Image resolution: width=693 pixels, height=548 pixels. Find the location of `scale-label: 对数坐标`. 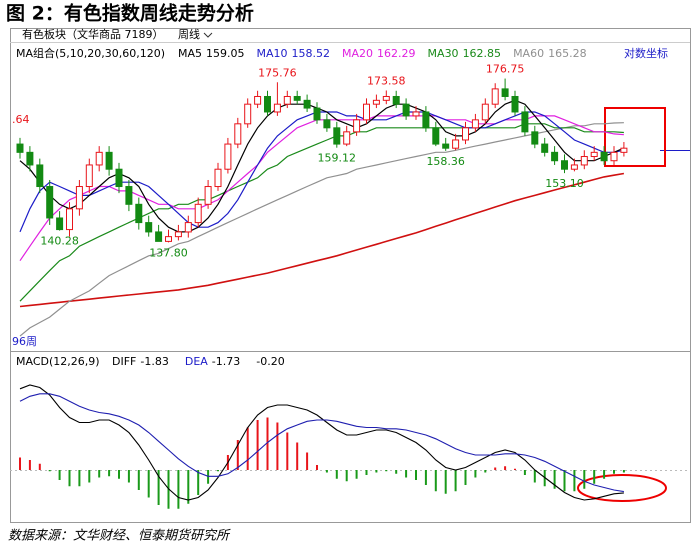

scale-label: 对数坐标 is located at coordinates (646, 53).